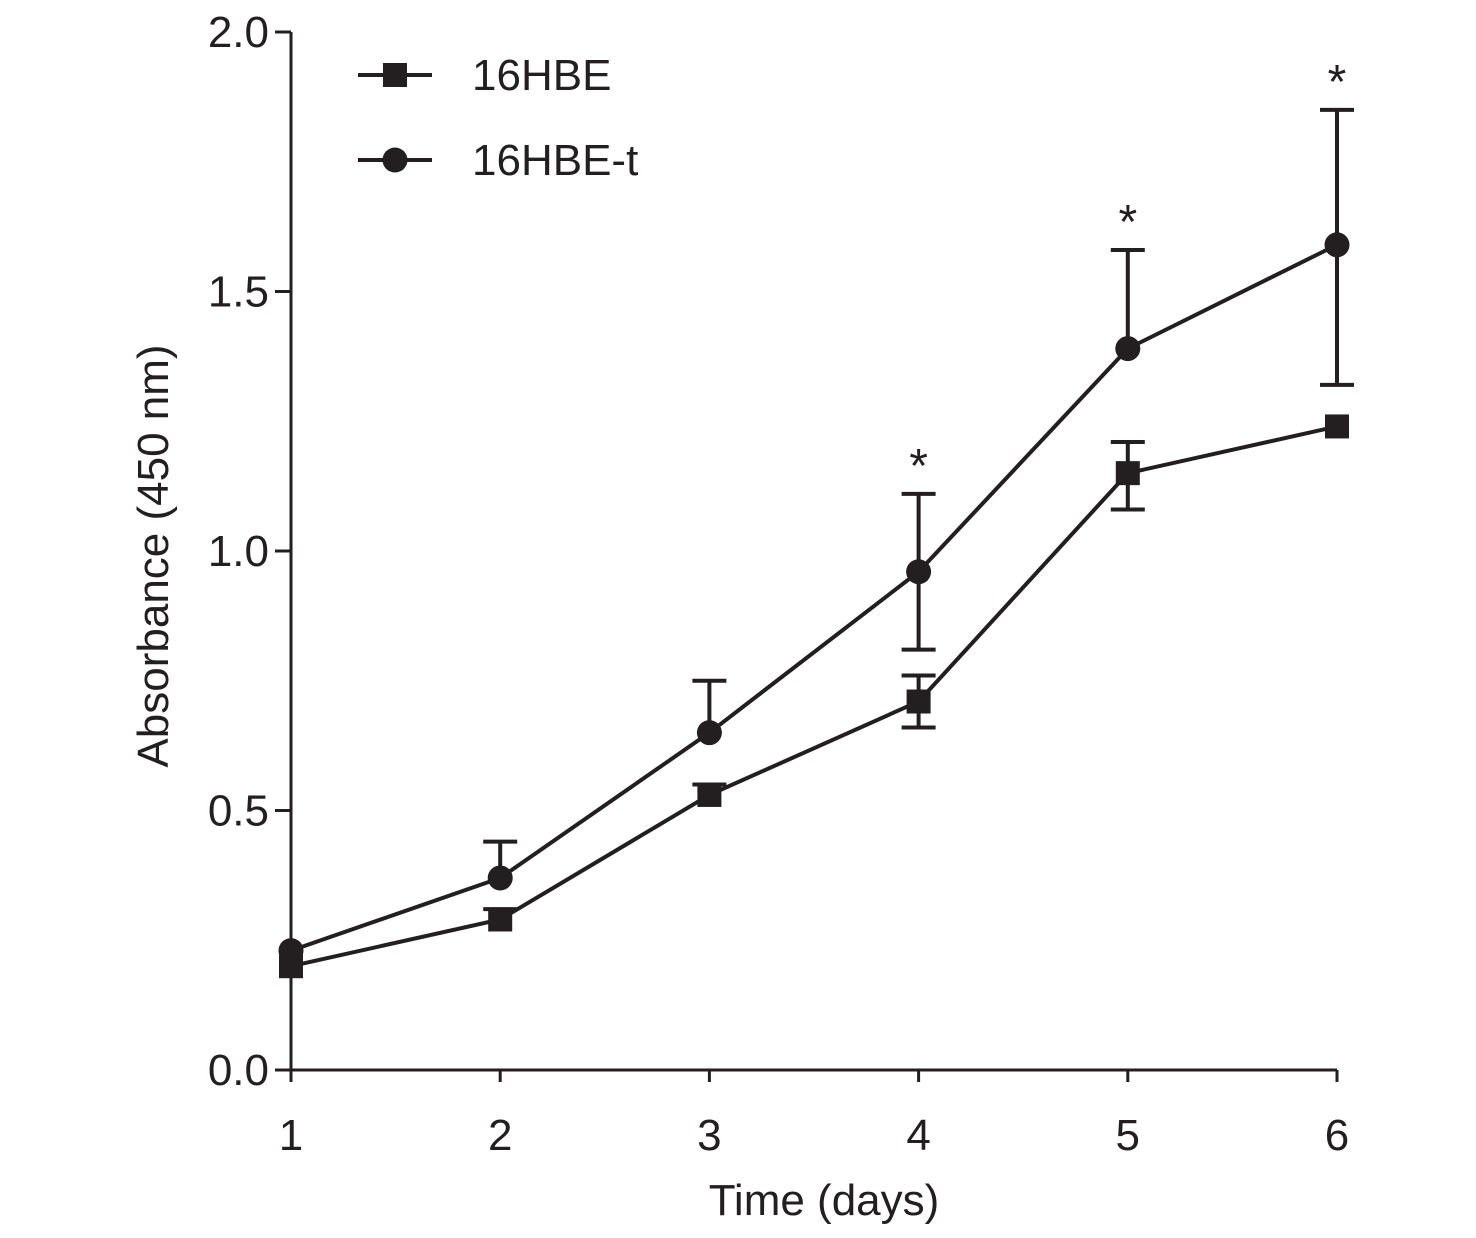 The width and height of the screenshot is (1476, 1238). What do you see at coordinates (814, 1115) in the screenshot?
I see `x-axis-ticks: 1 2 3 4 5 6` at bounding box center [814, 1115].